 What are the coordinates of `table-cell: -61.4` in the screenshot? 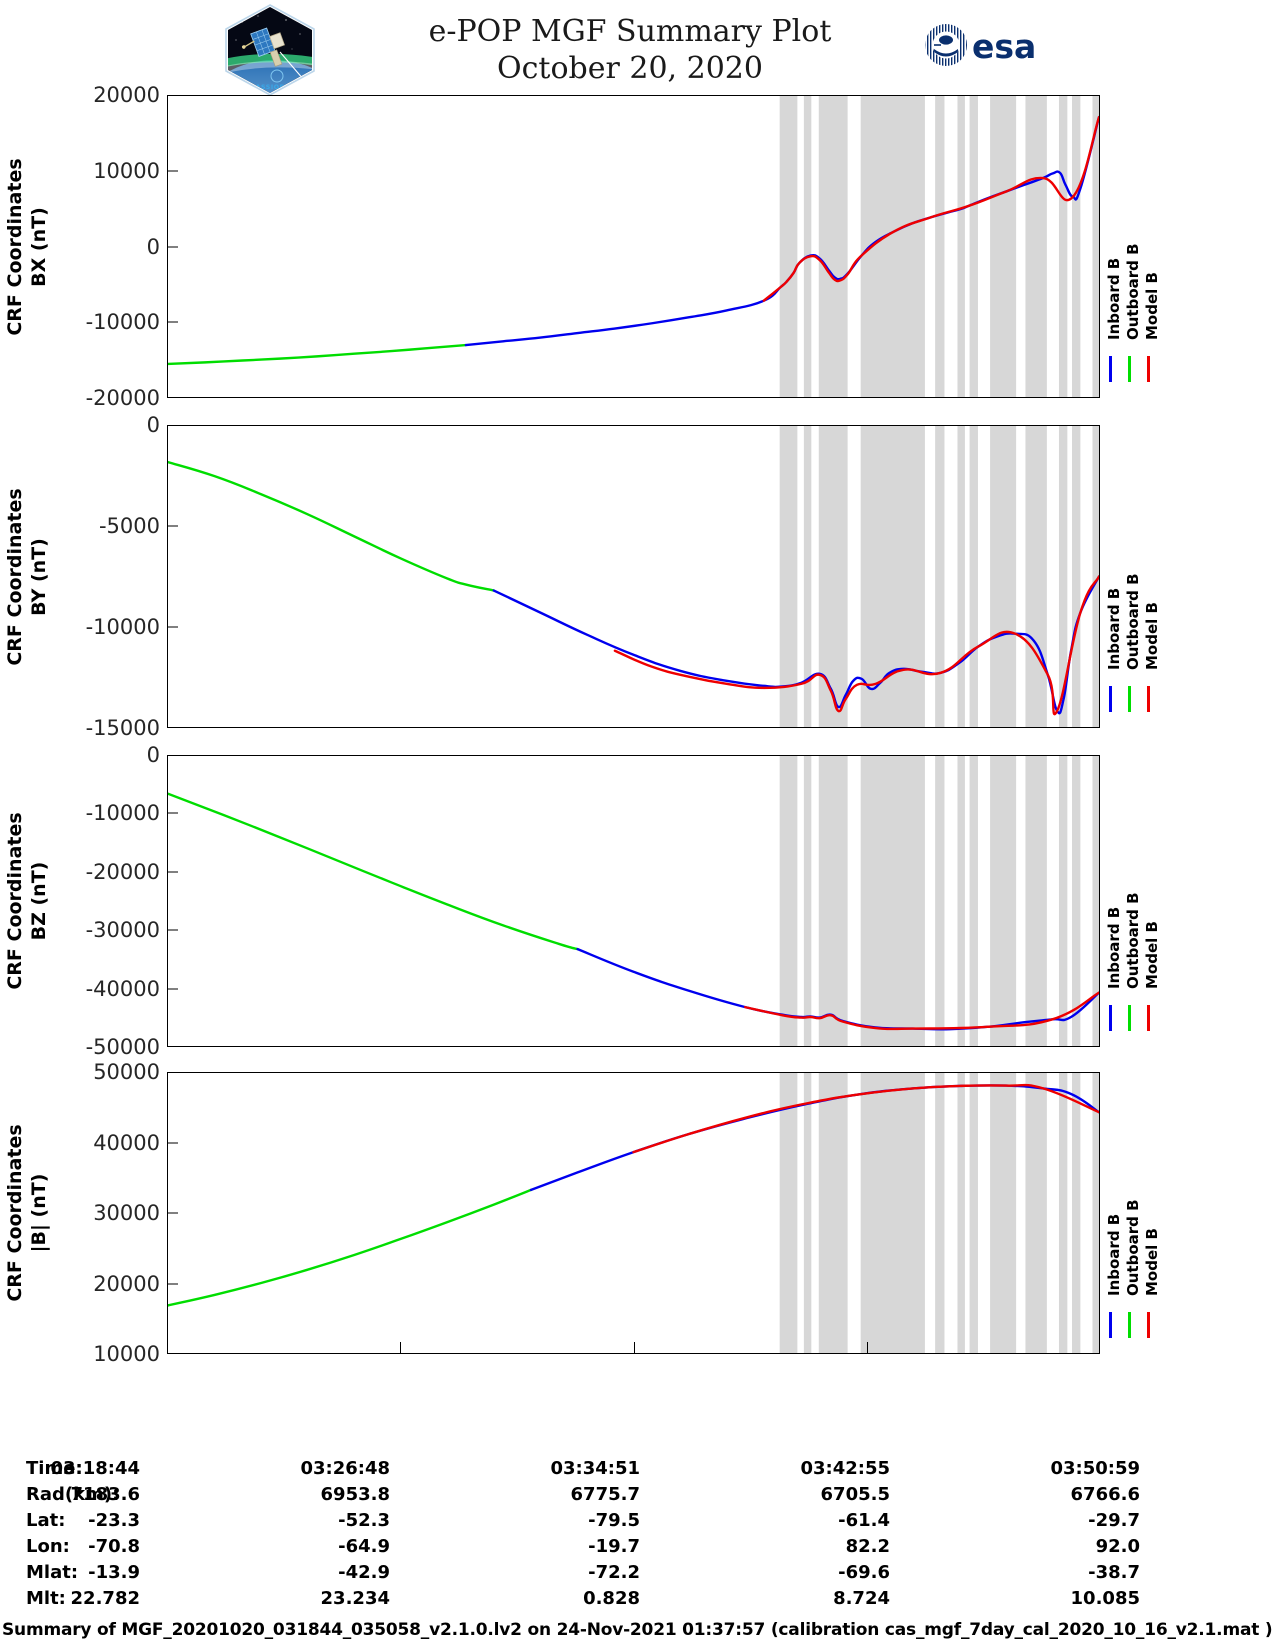 It's located at (864, 1520).